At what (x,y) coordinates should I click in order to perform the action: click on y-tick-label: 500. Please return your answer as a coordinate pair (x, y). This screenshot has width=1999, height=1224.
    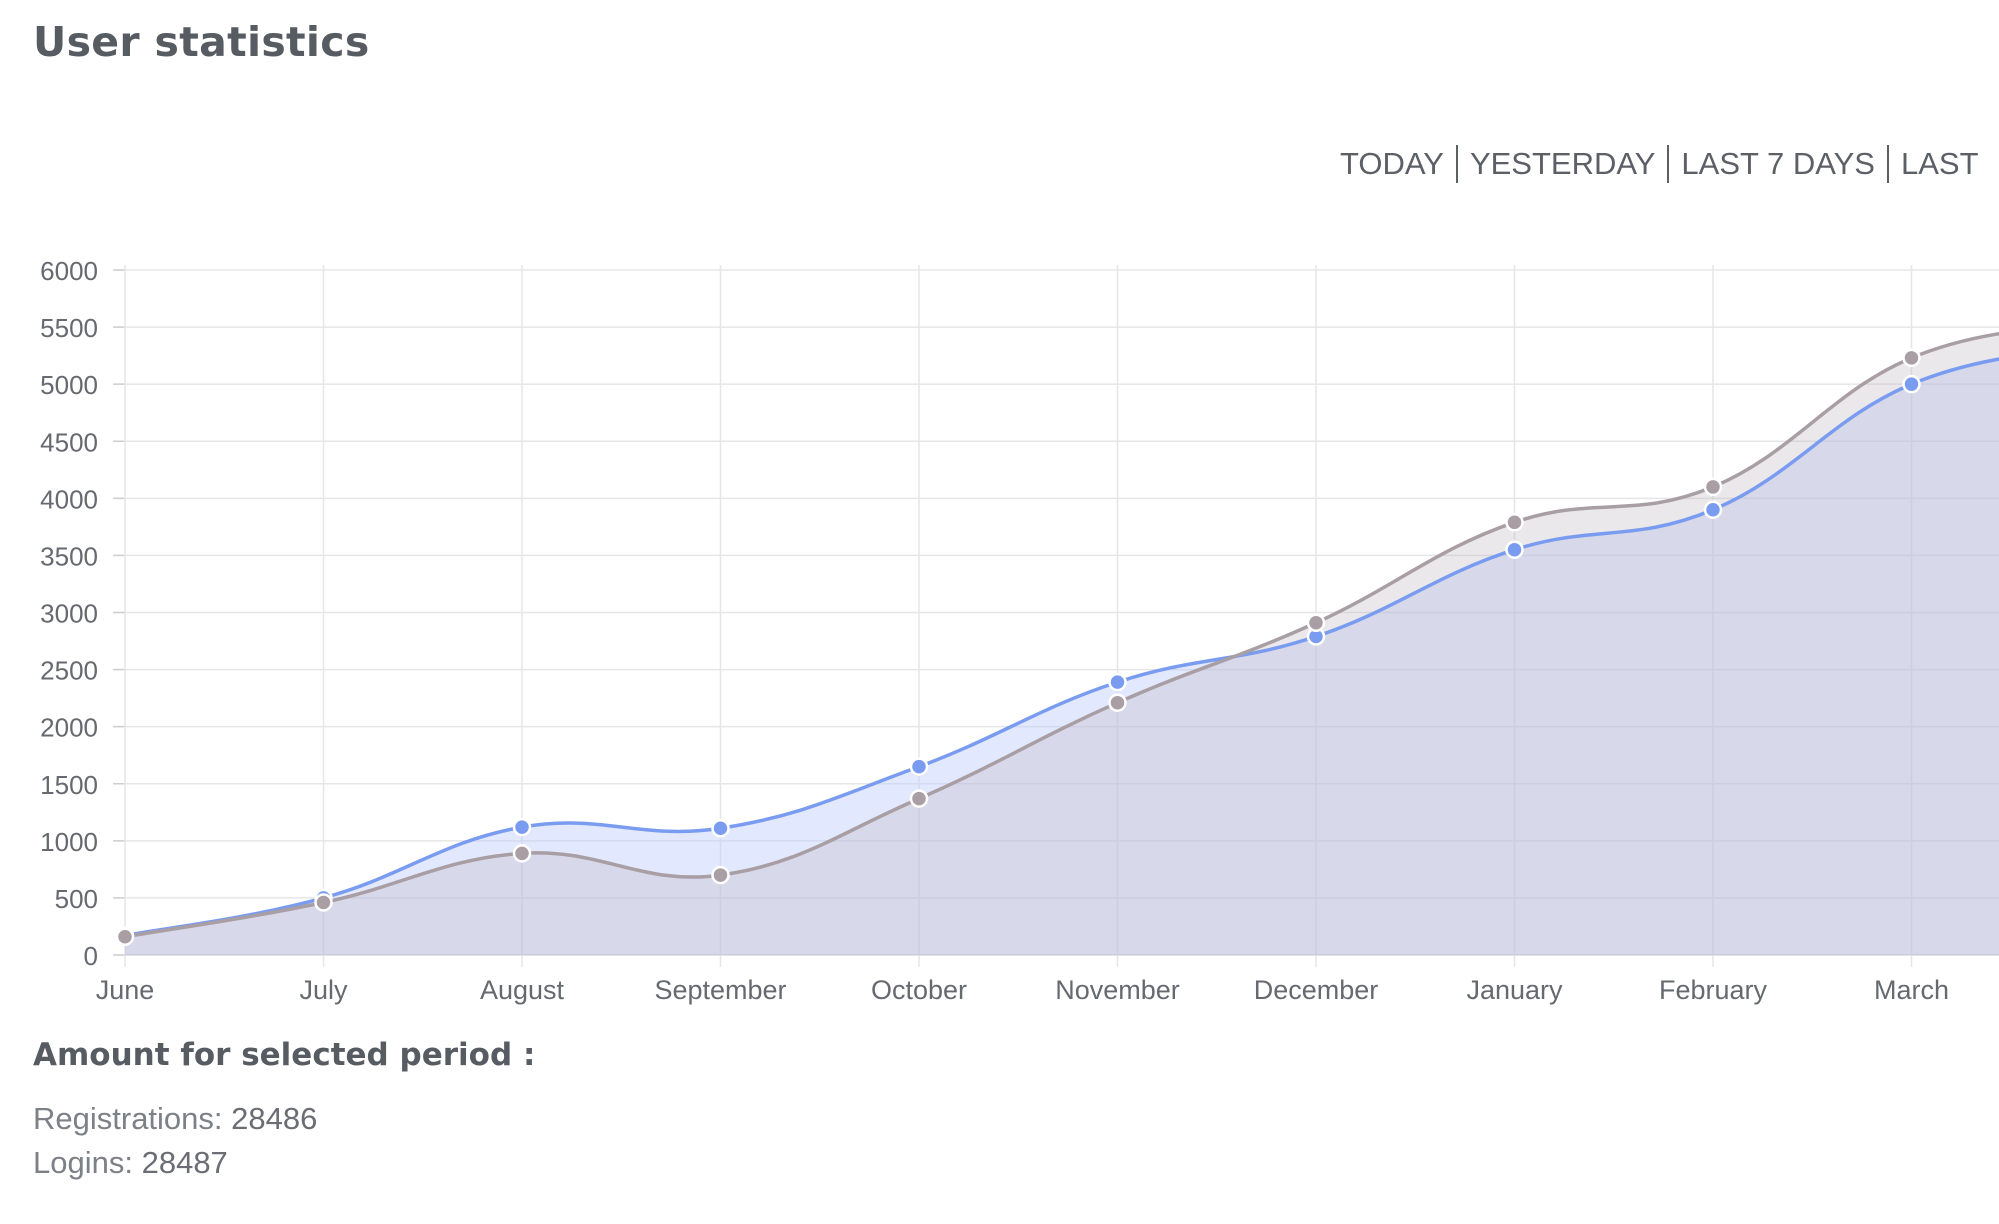
    Looking at the image, I should click on (76, 899).